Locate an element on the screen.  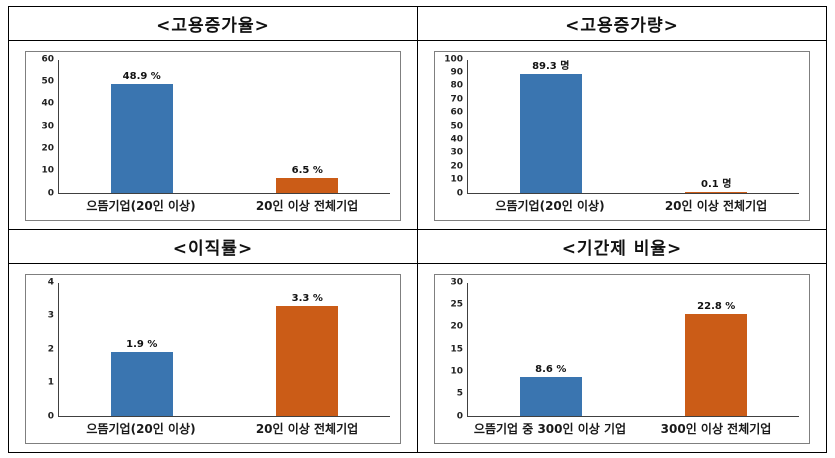
bar-slot: 8.6 % is located at coordinates (551, 349).